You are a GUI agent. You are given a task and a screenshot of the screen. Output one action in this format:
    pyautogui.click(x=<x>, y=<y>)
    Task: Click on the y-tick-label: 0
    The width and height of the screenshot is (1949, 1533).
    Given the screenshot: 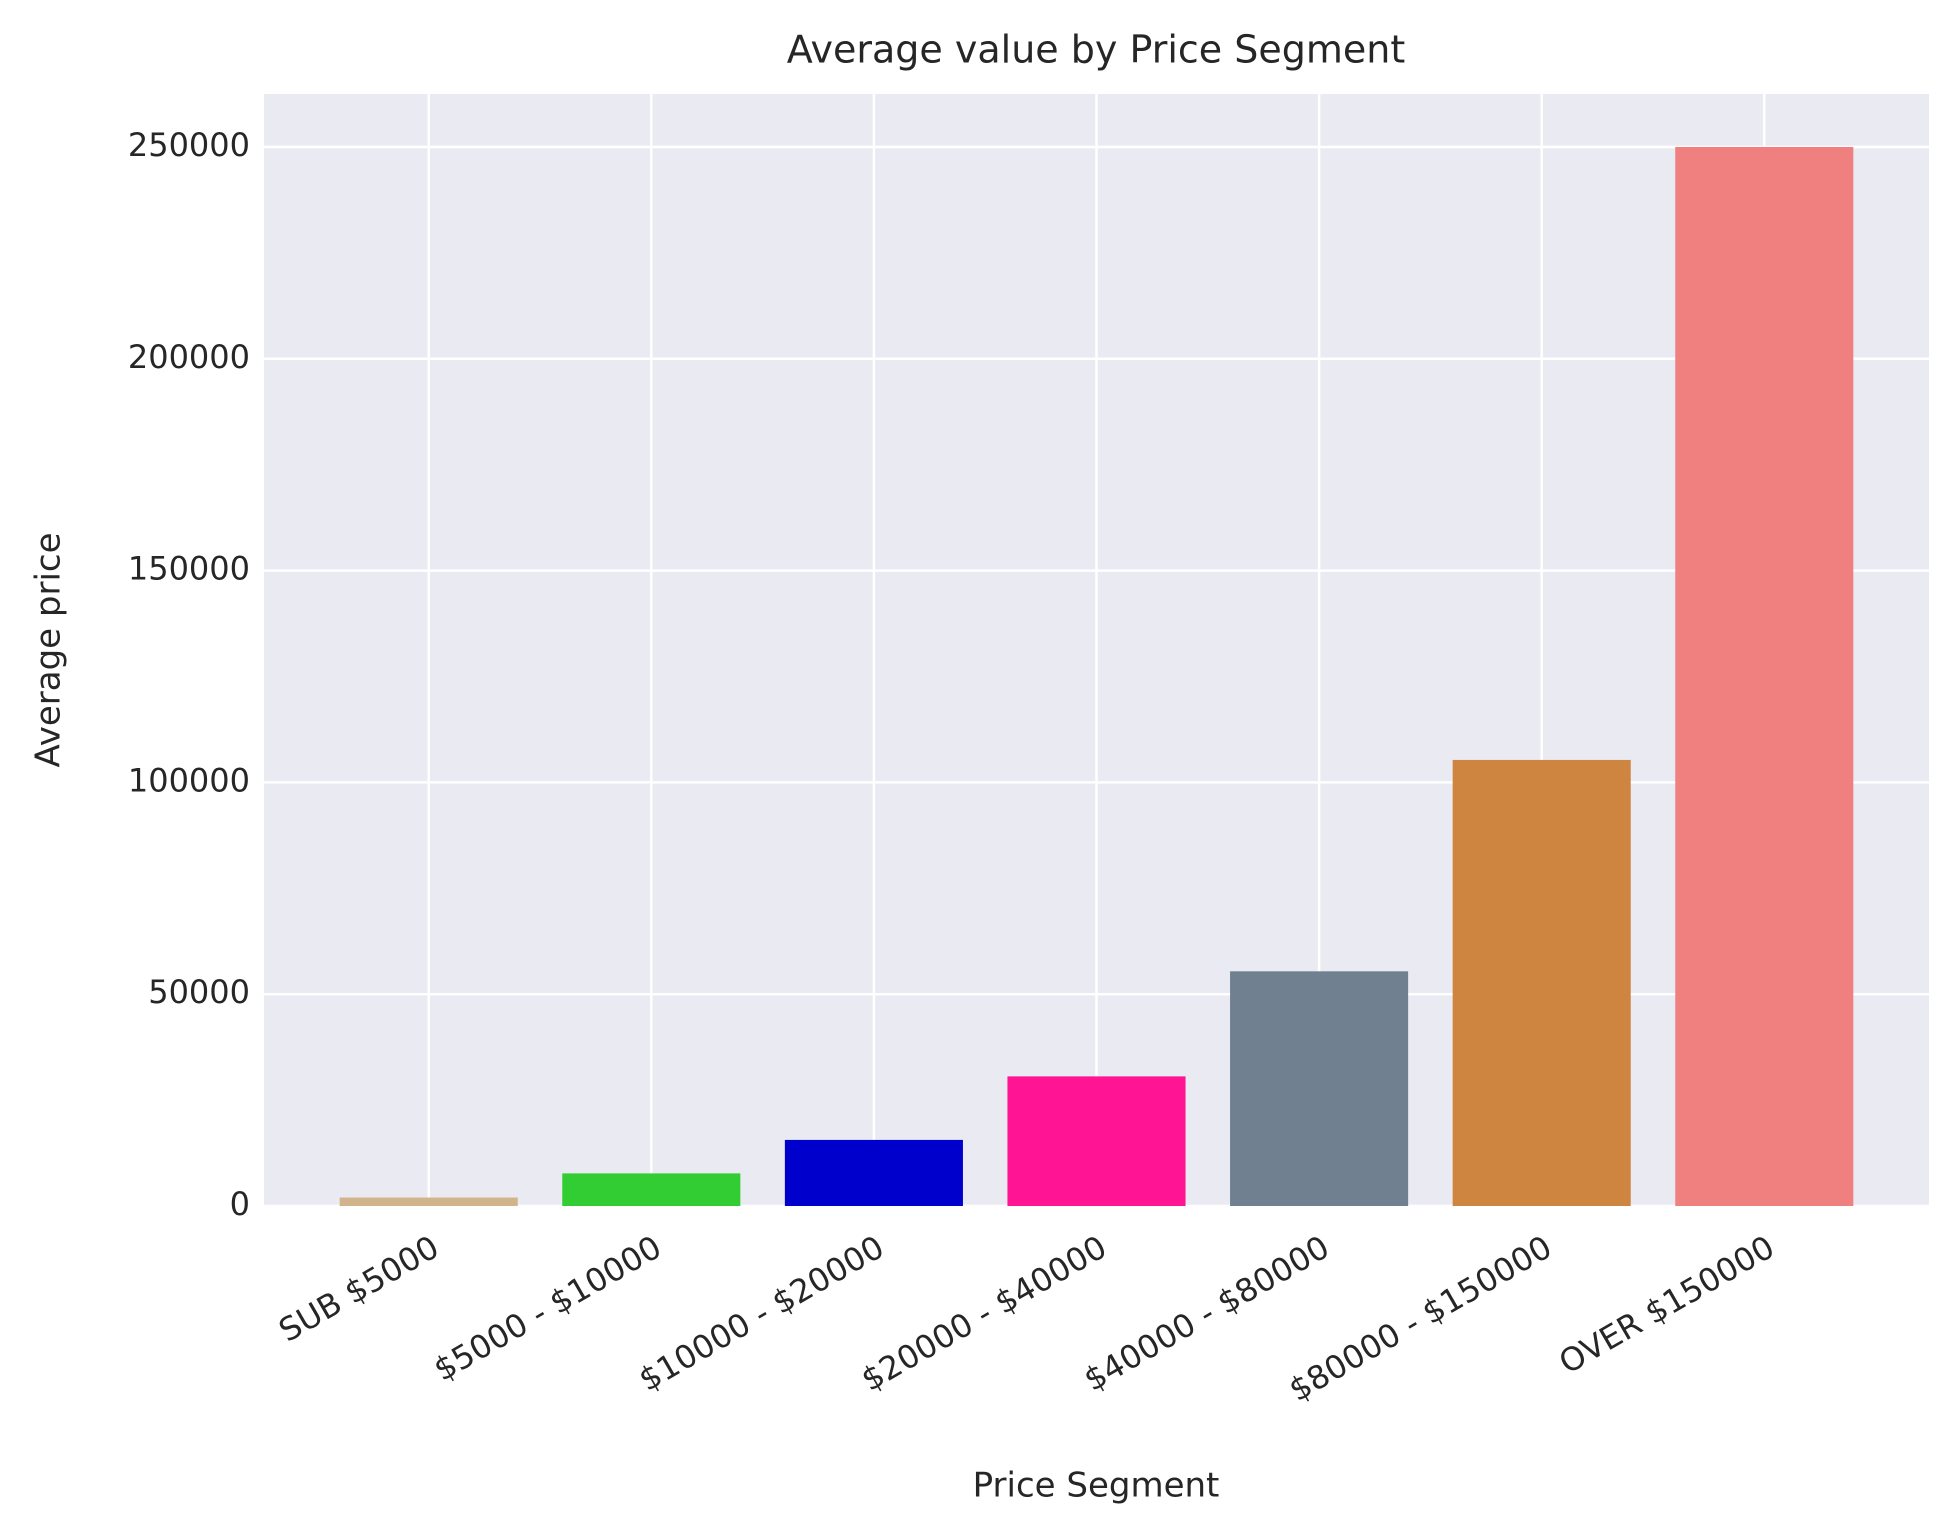 What is the action you would take?
    pyautogui.click(x=240, y=1204)
    